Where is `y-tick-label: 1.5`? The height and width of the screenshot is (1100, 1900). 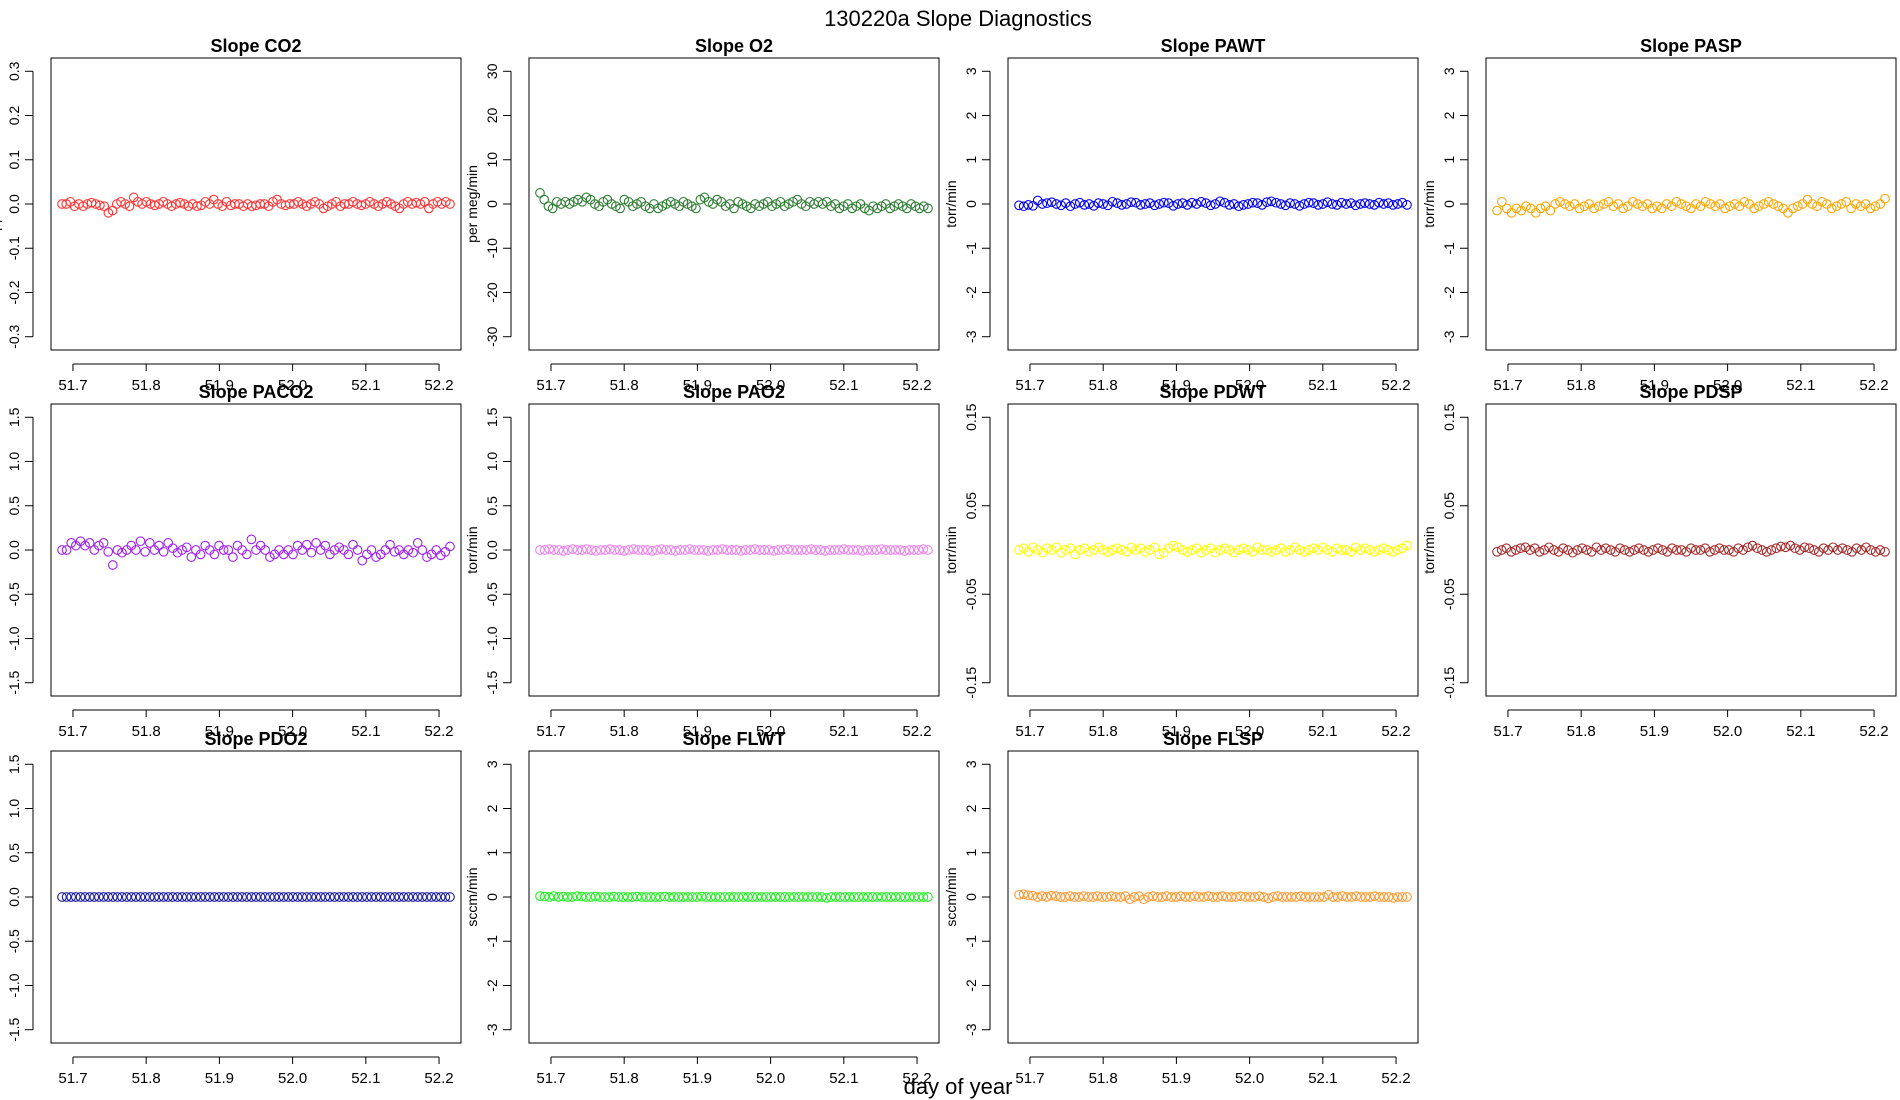 y-tick-label: 1.5 is located at coordinates (492, 417).